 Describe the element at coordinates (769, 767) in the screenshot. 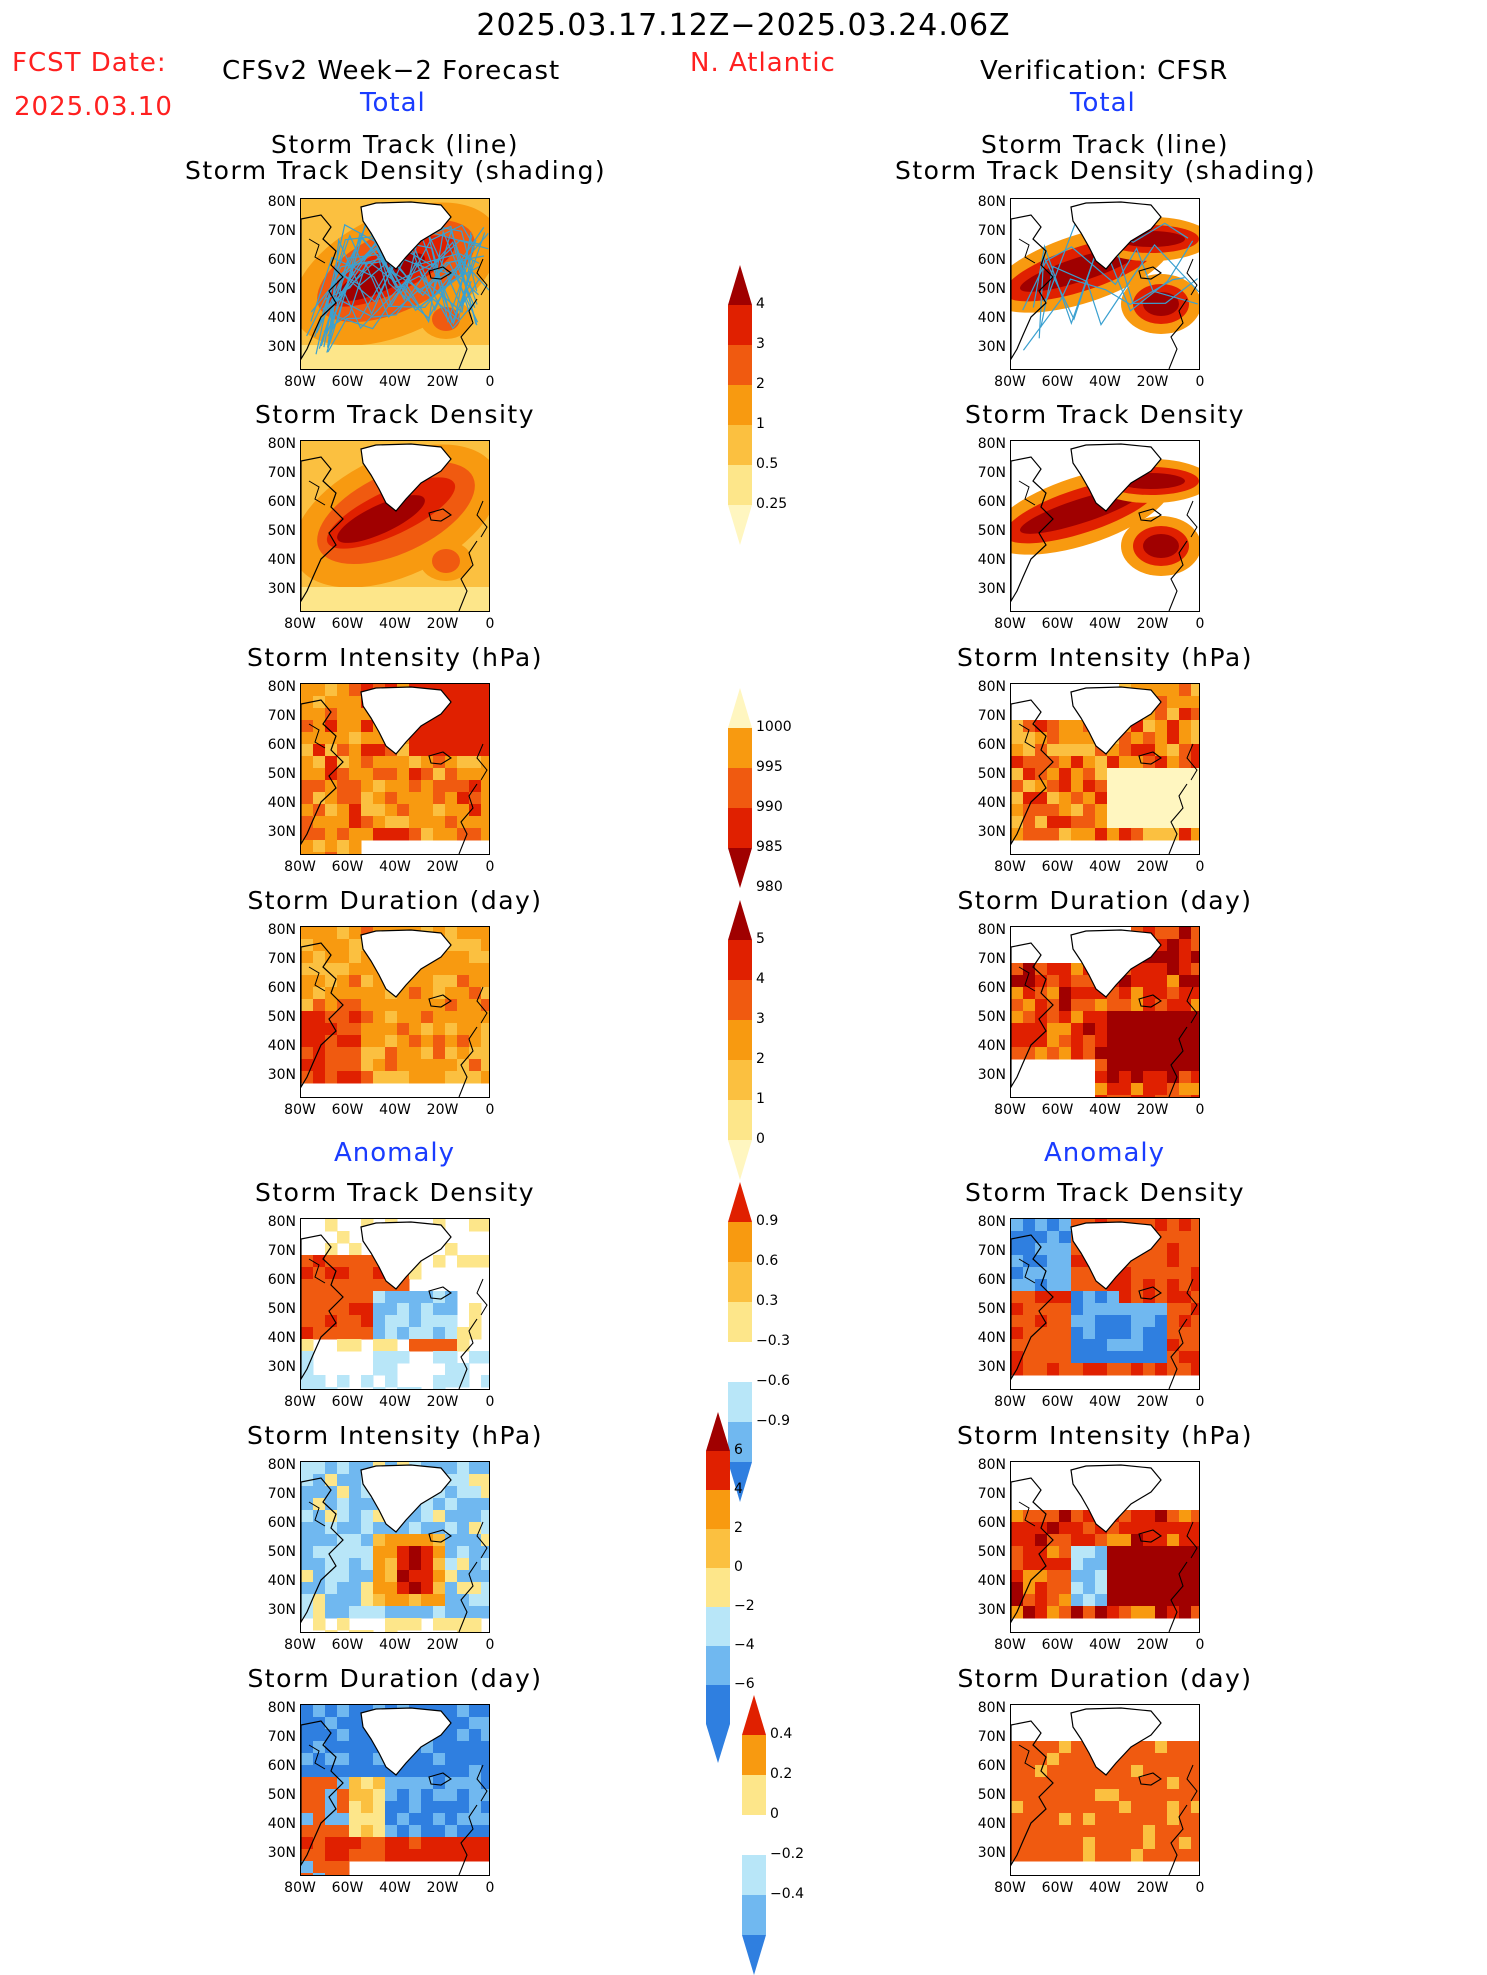

I see `colorbar-tick-label: 995` at that location.